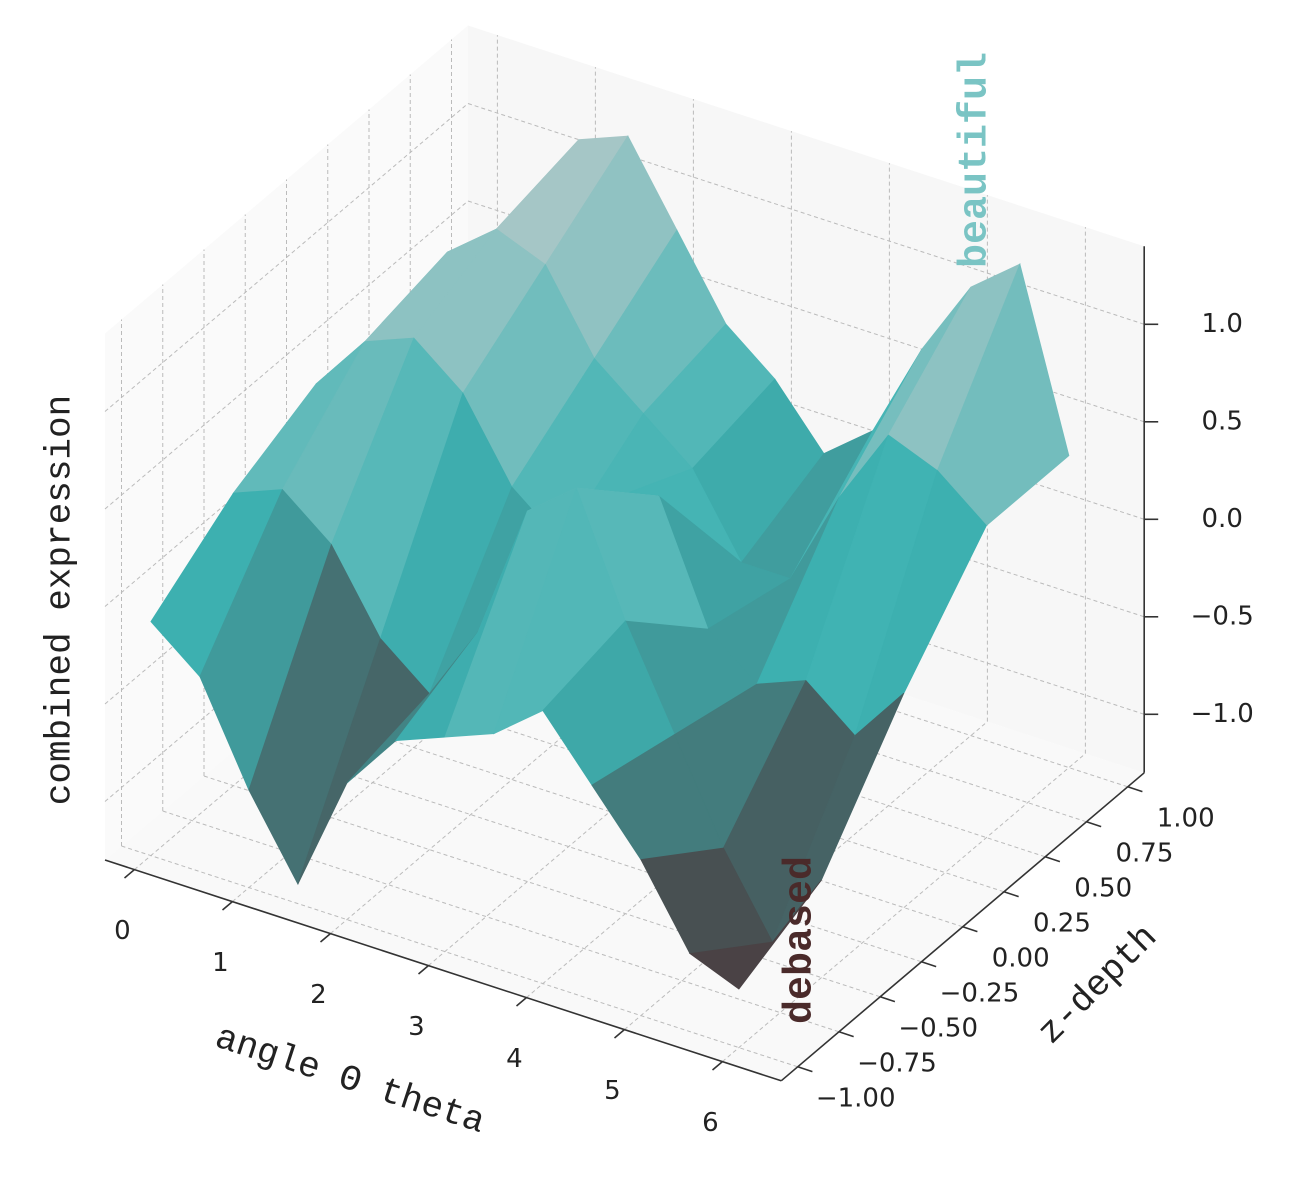  Describe the element at coordinates (220, 963) in the screenshot. I see `x-tick-label: 1` at that location.